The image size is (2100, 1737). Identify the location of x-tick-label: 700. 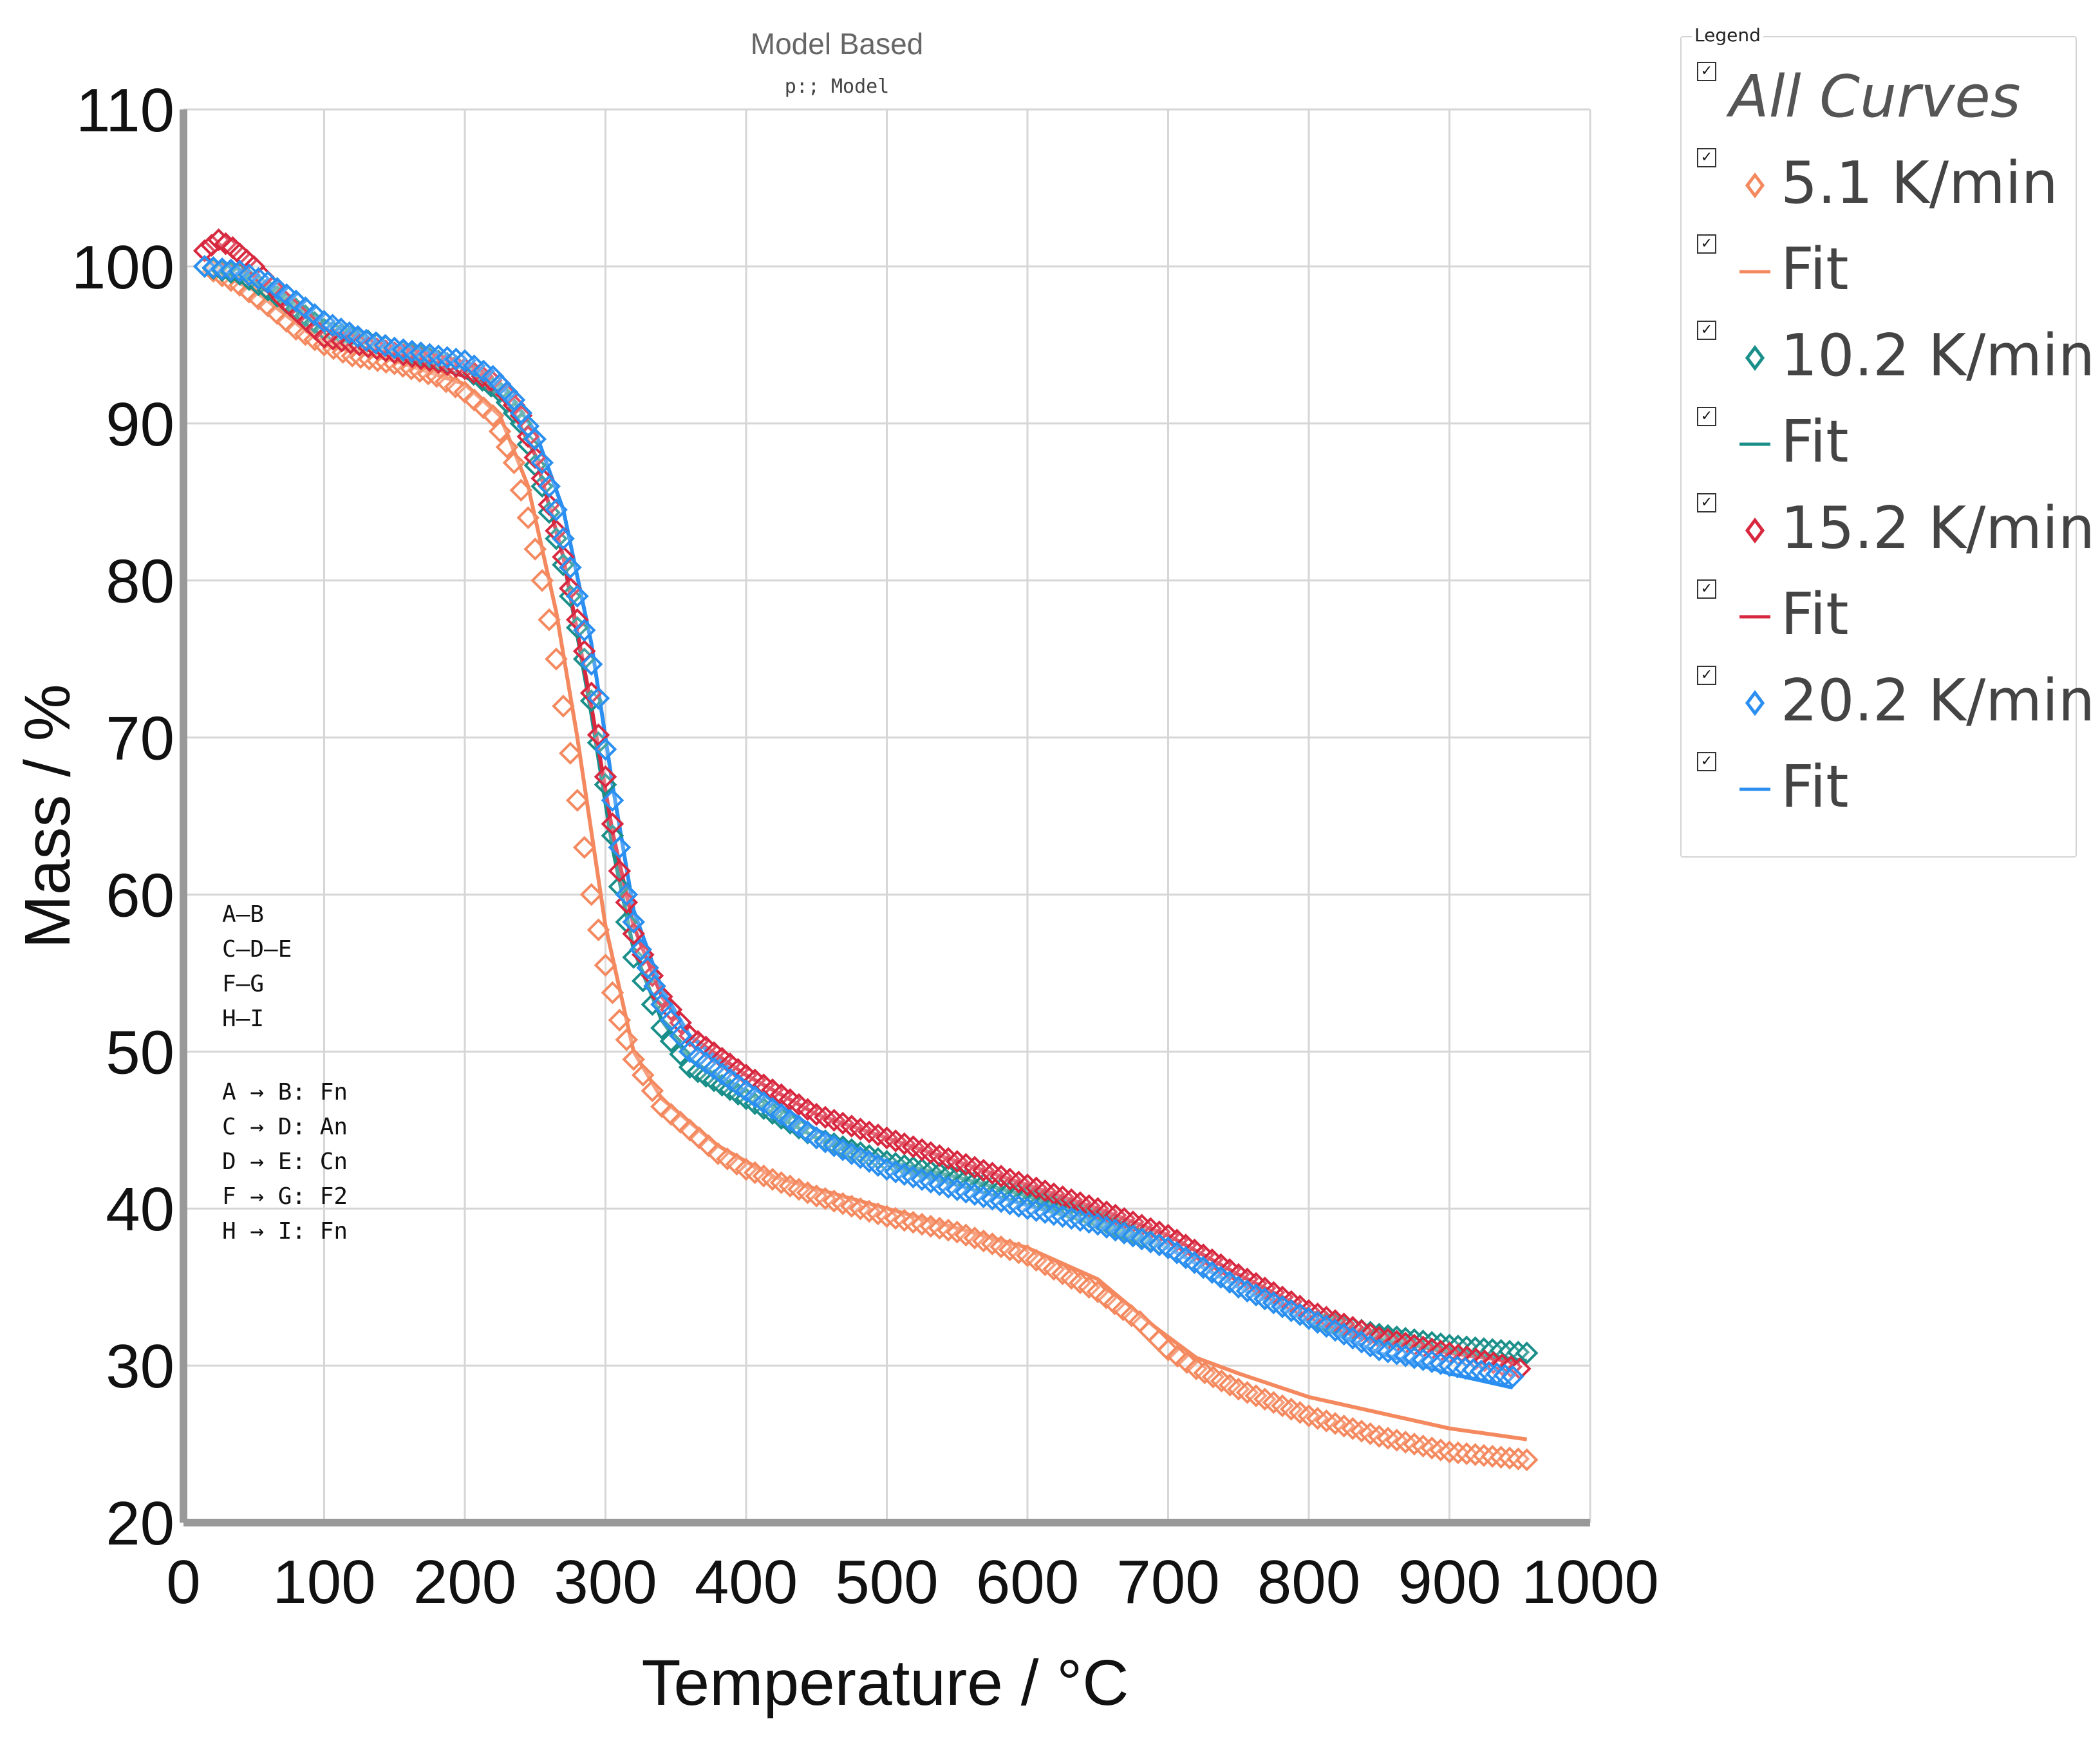
(1167, 1582).